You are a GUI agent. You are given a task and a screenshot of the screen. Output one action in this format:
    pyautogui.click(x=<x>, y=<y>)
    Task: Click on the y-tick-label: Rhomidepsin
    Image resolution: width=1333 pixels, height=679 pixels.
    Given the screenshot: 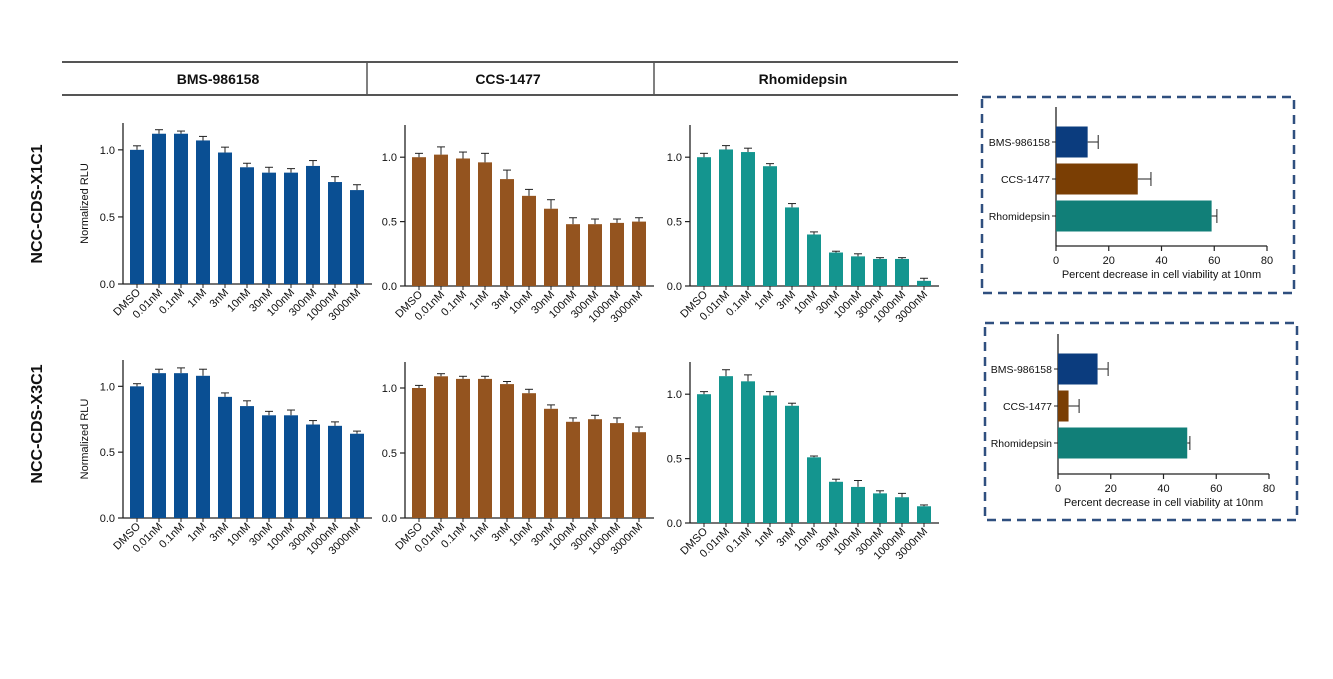 What is the action you would take?
    pyautogui.click(x=1019, y=217)
    